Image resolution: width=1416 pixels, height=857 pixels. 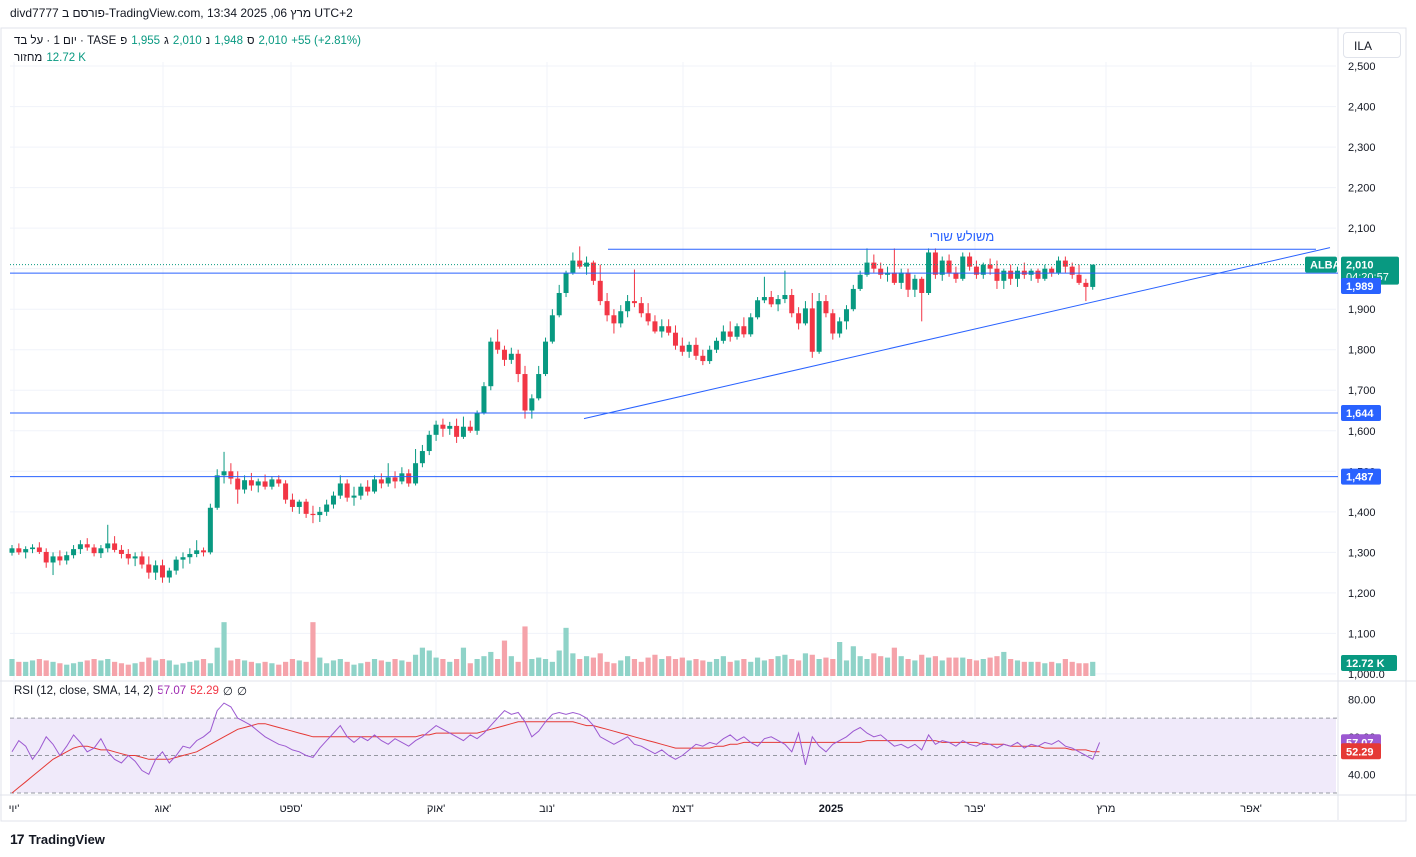 What do you see at coordinates (957, 333) in the screenshot?
I see `triangle-support-trendline` at bounding box center [957, 333].